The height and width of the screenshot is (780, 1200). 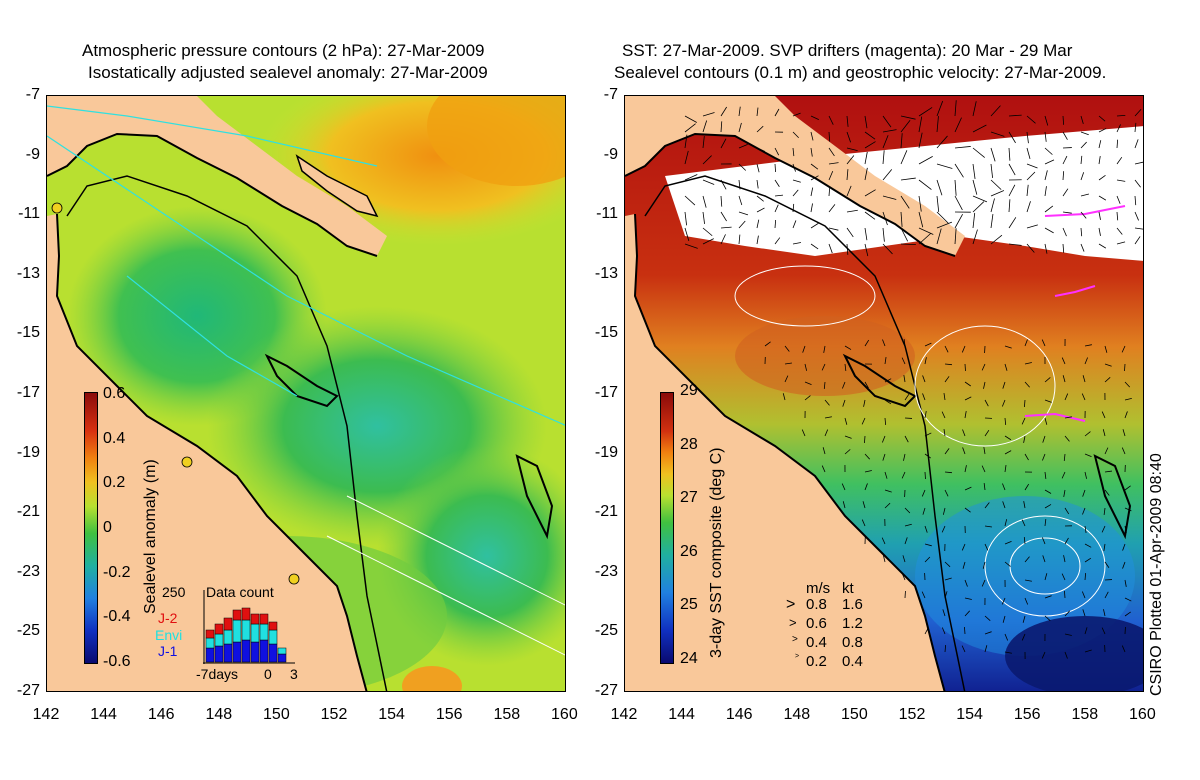 I want to click on y-tick-label: -25, so click(x=28, y=631).